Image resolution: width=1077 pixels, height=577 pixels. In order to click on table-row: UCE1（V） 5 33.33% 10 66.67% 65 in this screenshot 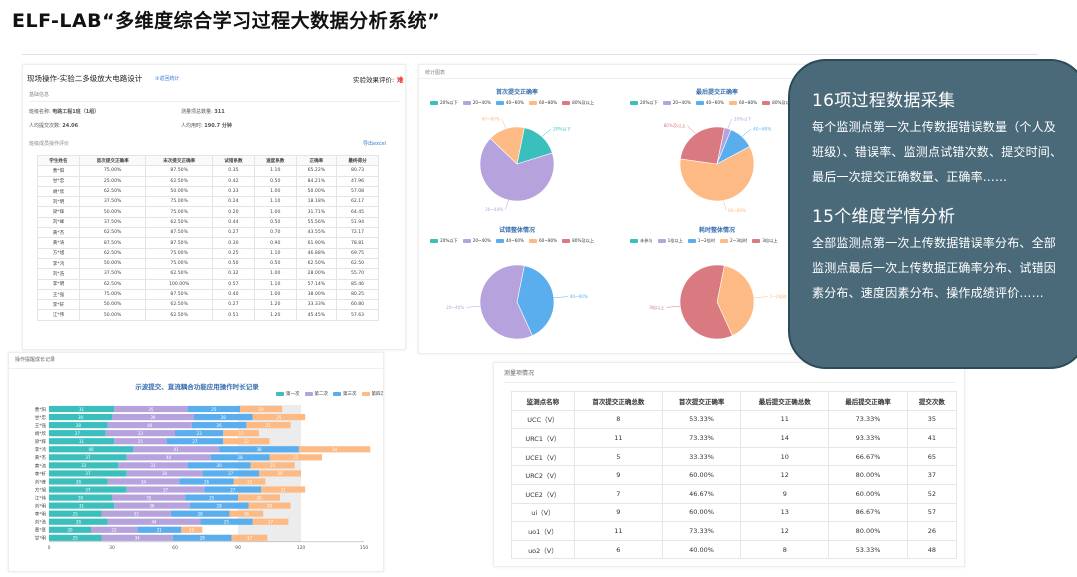, I will do `click(734, 456)`.